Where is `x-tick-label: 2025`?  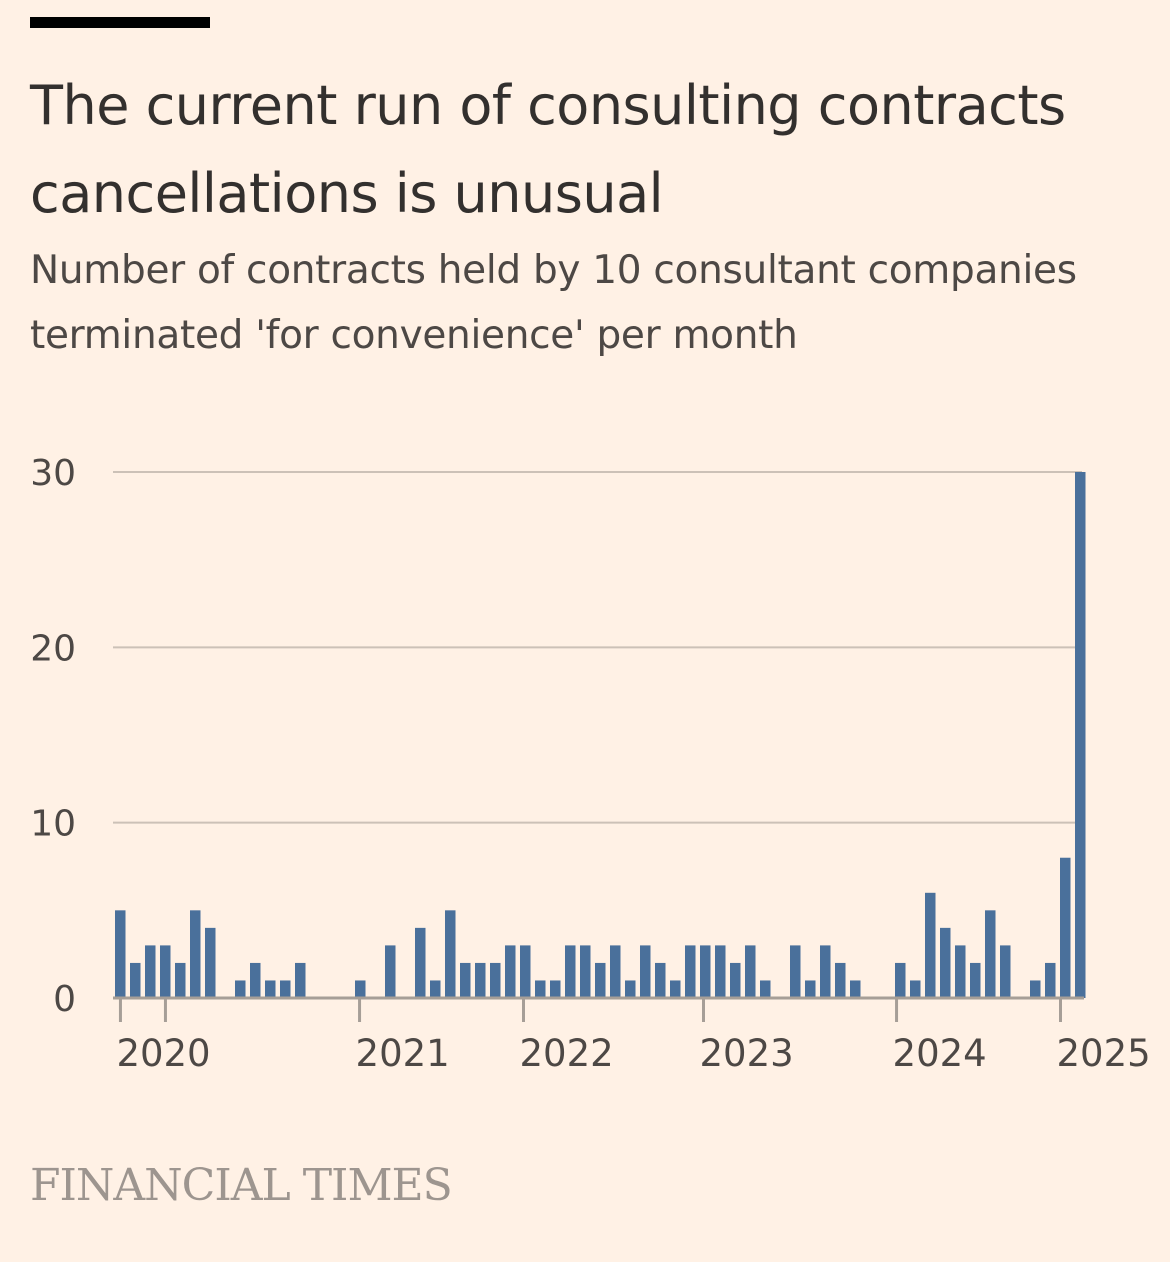
x-tick-label: 2025 is located at coordinates (1104, 1053).